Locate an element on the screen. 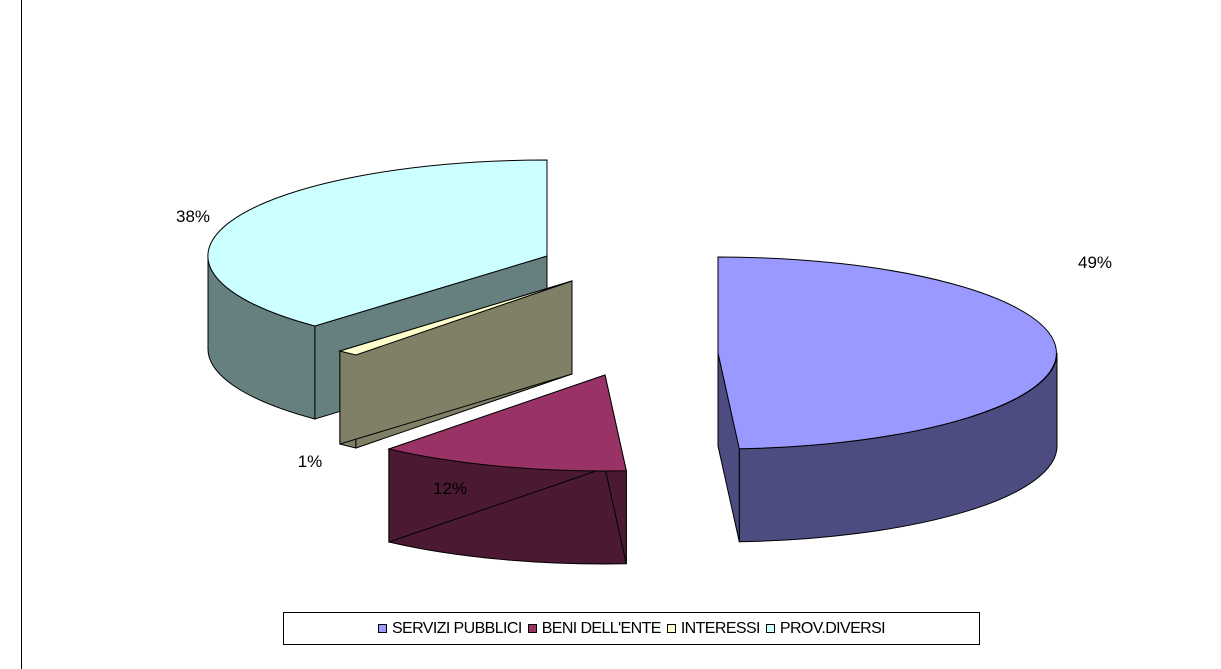 This screenshot has width=1221, height=669. legend-item-servizi-pubblici: SERVIZI PUBBLICI is located at coordinates (449, 628).